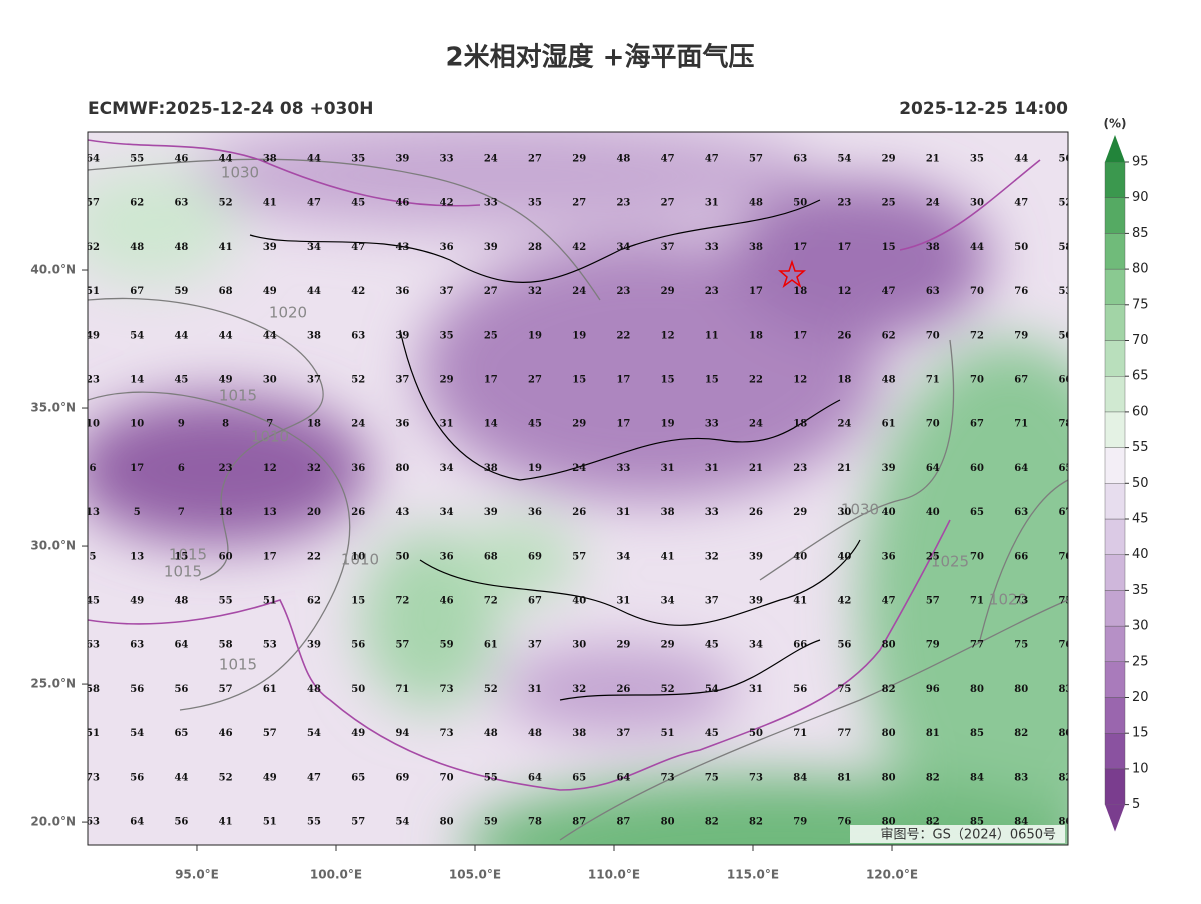  Describe the element at coordinates (183, 572) in the screenshot. I see `isobar-label: 1015` at that location.